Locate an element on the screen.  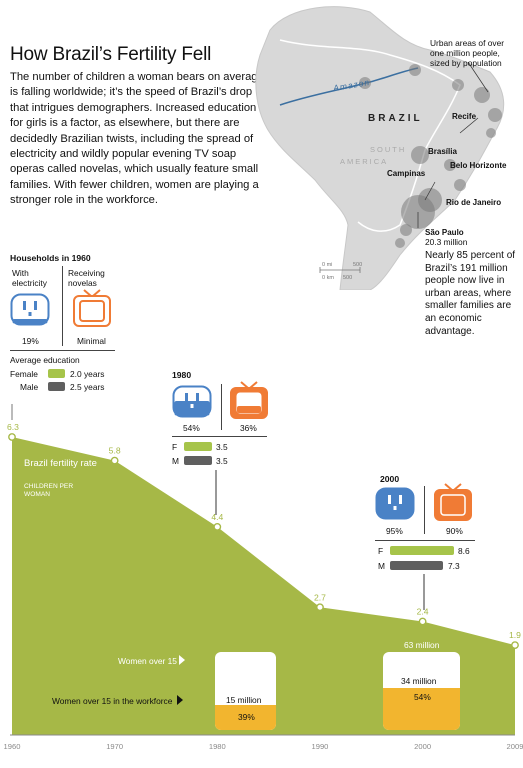
x-tick-label: 1990 is located at coordinates (320, 746).